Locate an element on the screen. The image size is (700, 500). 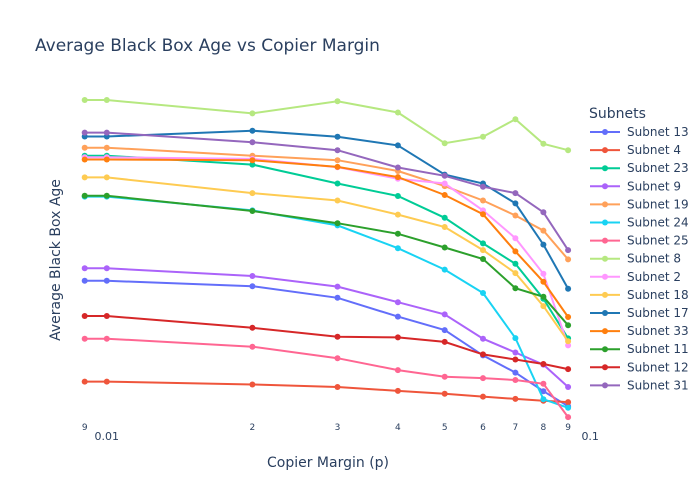
legend-item: Subnet 23 is located at coordinates (639, 168).